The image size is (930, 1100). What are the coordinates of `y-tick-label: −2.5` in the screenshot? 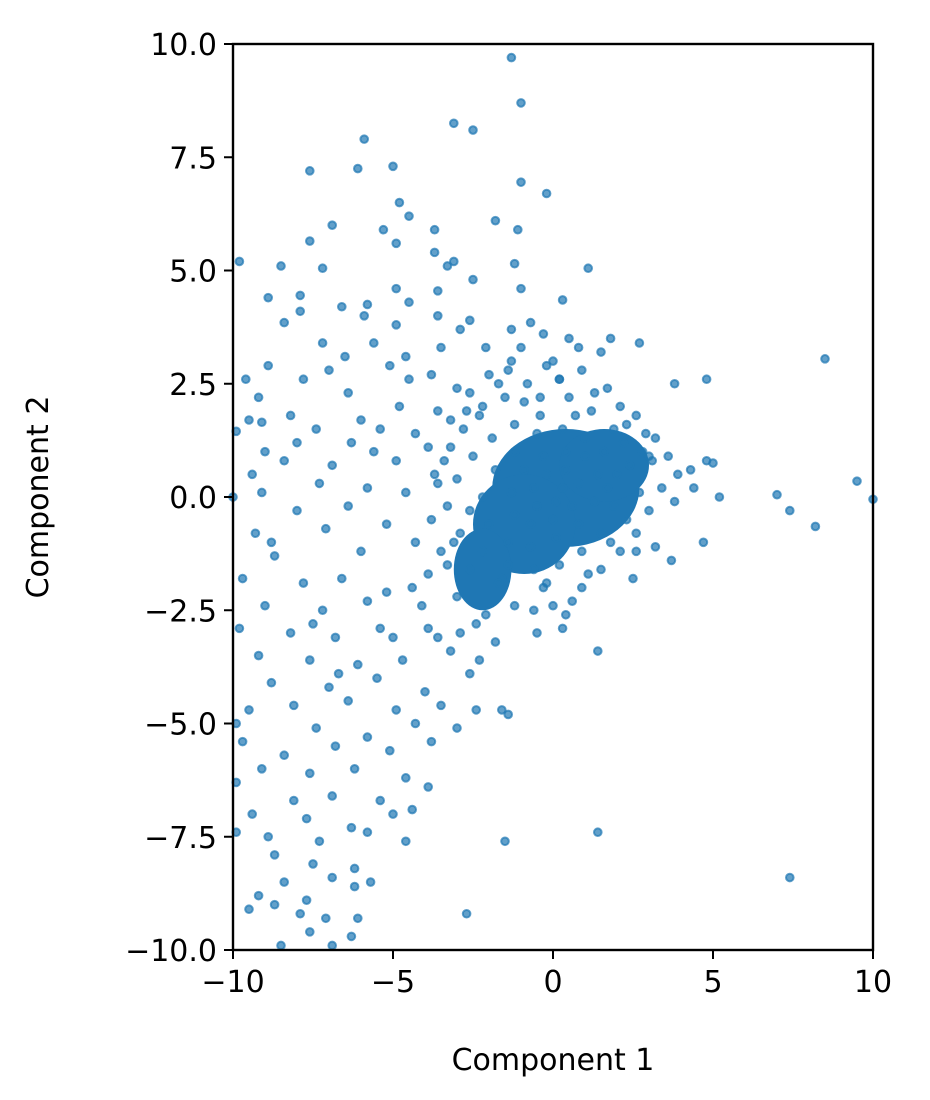 It's located at (180, 611).